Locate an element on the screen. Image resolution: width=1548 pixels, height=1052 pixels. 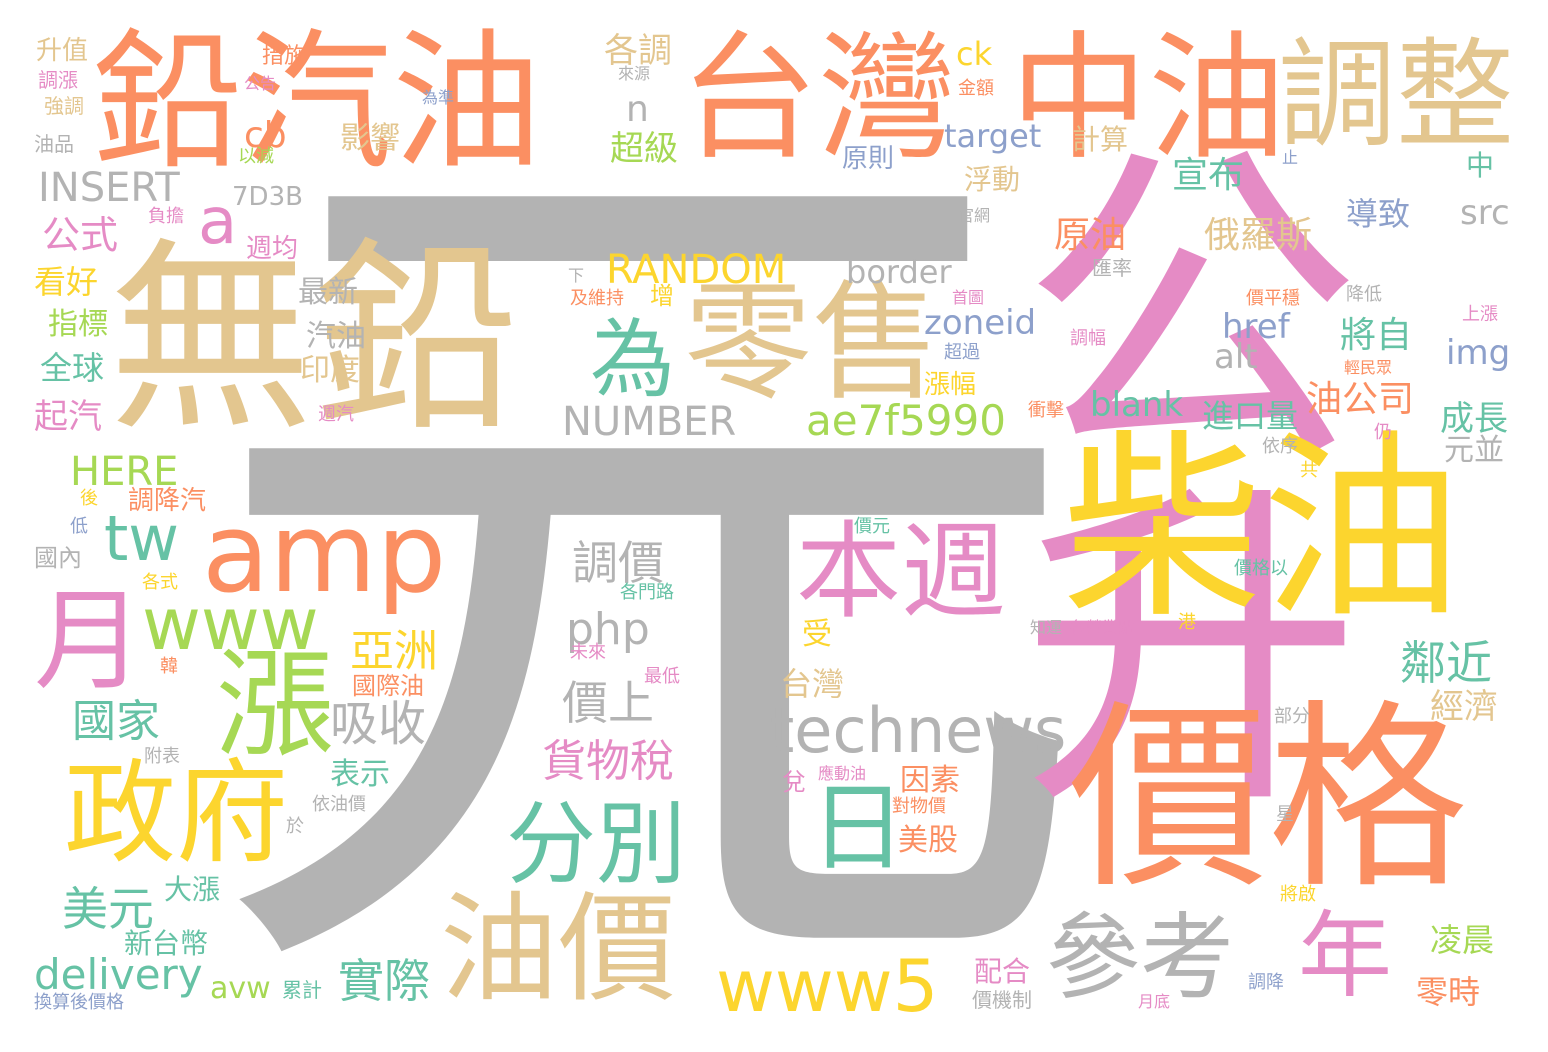
word-zhoujun: 週均 is located at coordinates (272, 249).